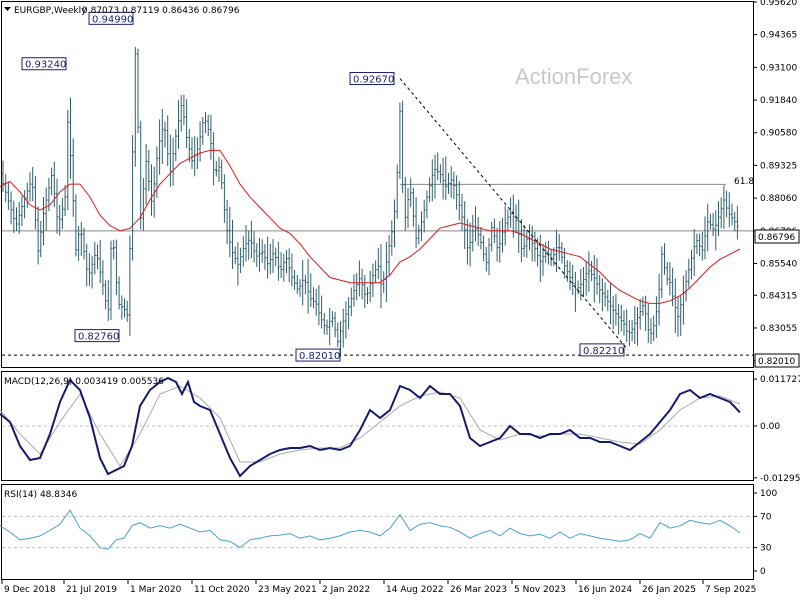  What do you see at coordinates (91, 590) in the screenshot?
I see `x-tick-label: 21 Jul 2019` at bounding box center [91, 590].